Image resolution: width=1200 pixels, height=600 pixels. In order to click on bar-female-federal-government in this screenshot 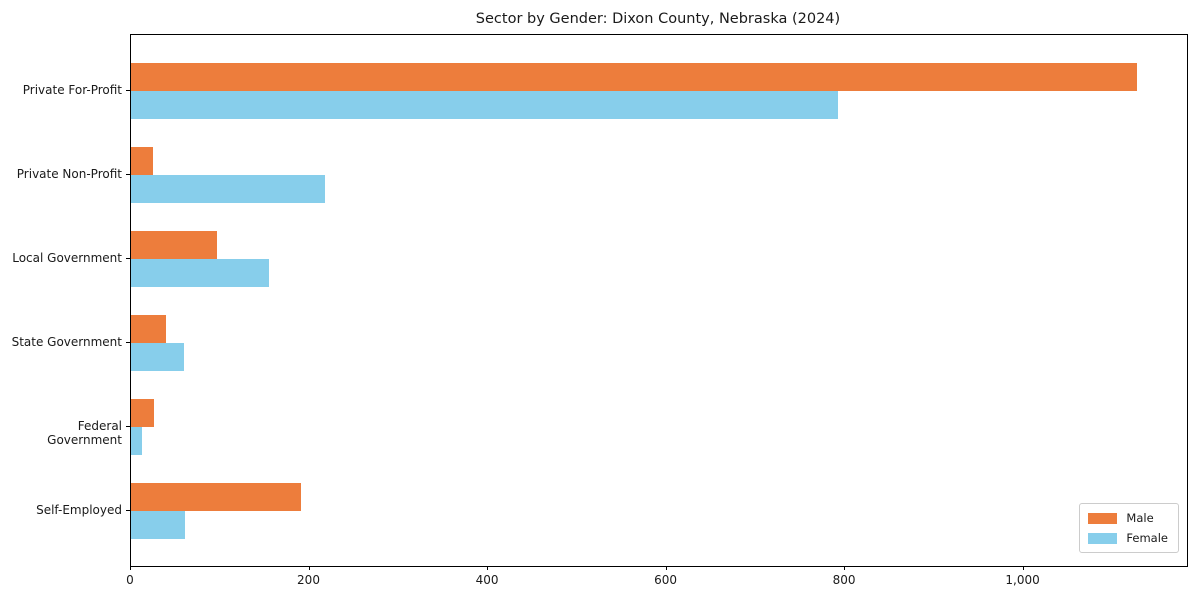, I will do `click(136, 440)`.